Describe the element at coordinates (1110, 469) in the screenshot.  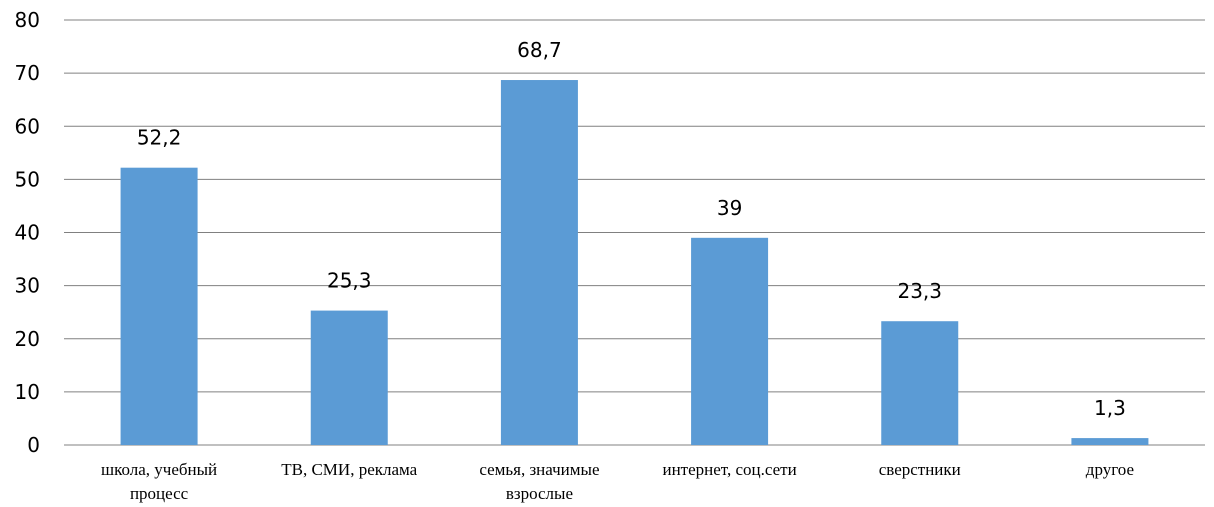
I see `x-tick-label: другое` at that location.